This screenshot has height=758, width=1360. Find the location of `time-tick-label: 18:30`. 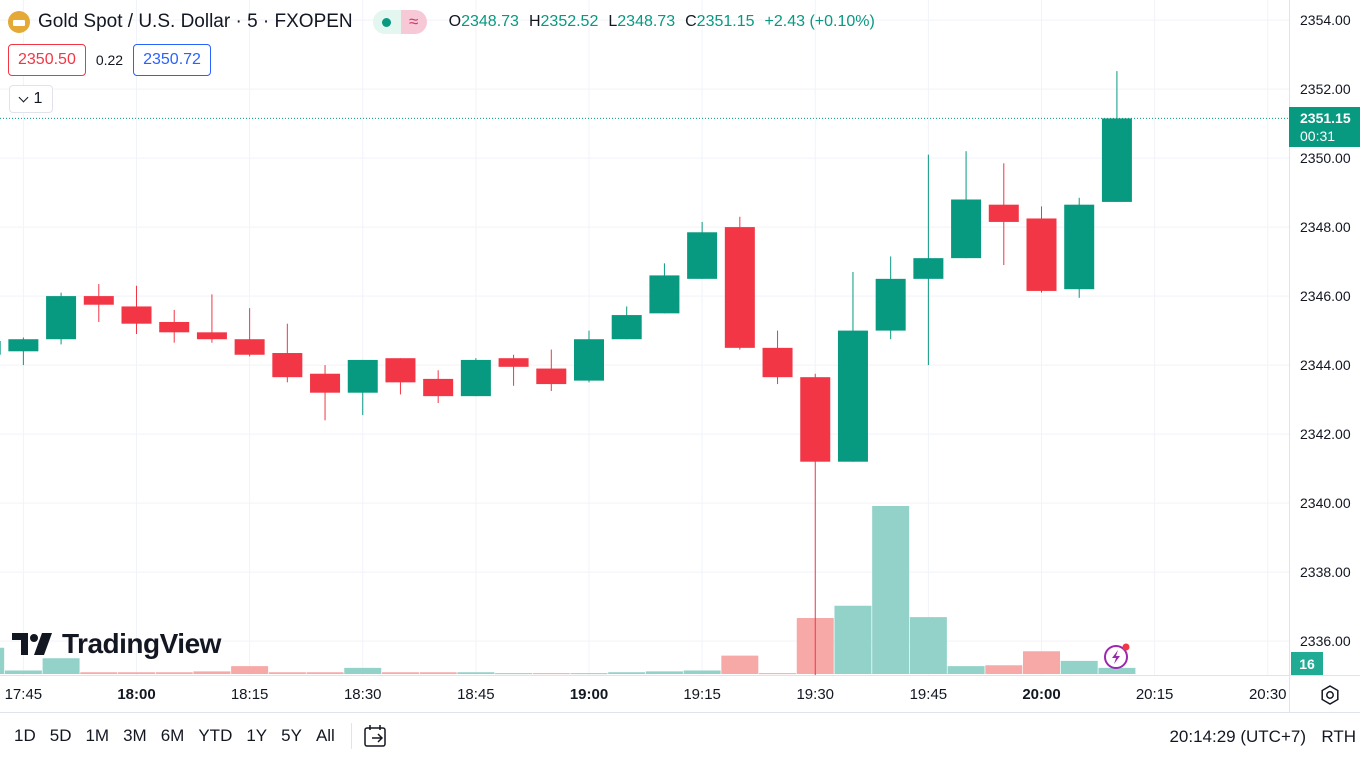

time-tick-label: 18:30 is located at coordinates (363, 694).